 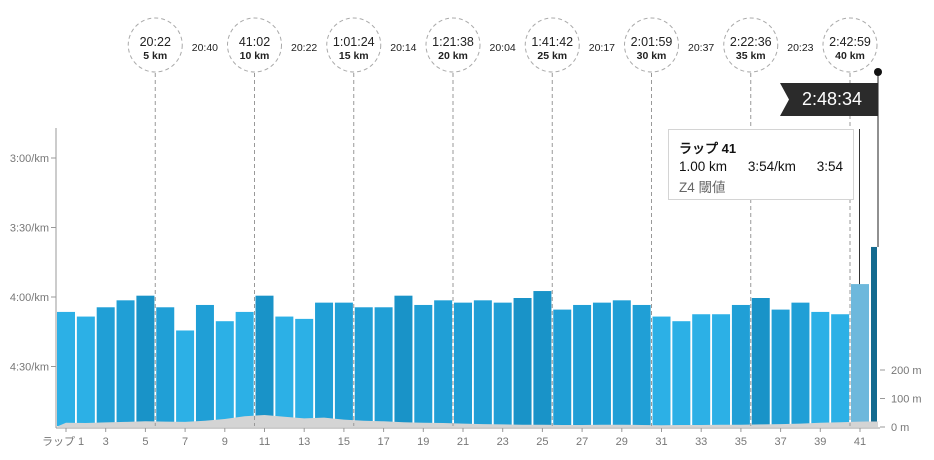 What do you see at coordinates (850, 42) in the screenshot?
I see `km-marker-time: 2:42:59` at bounding box center [850, 42].